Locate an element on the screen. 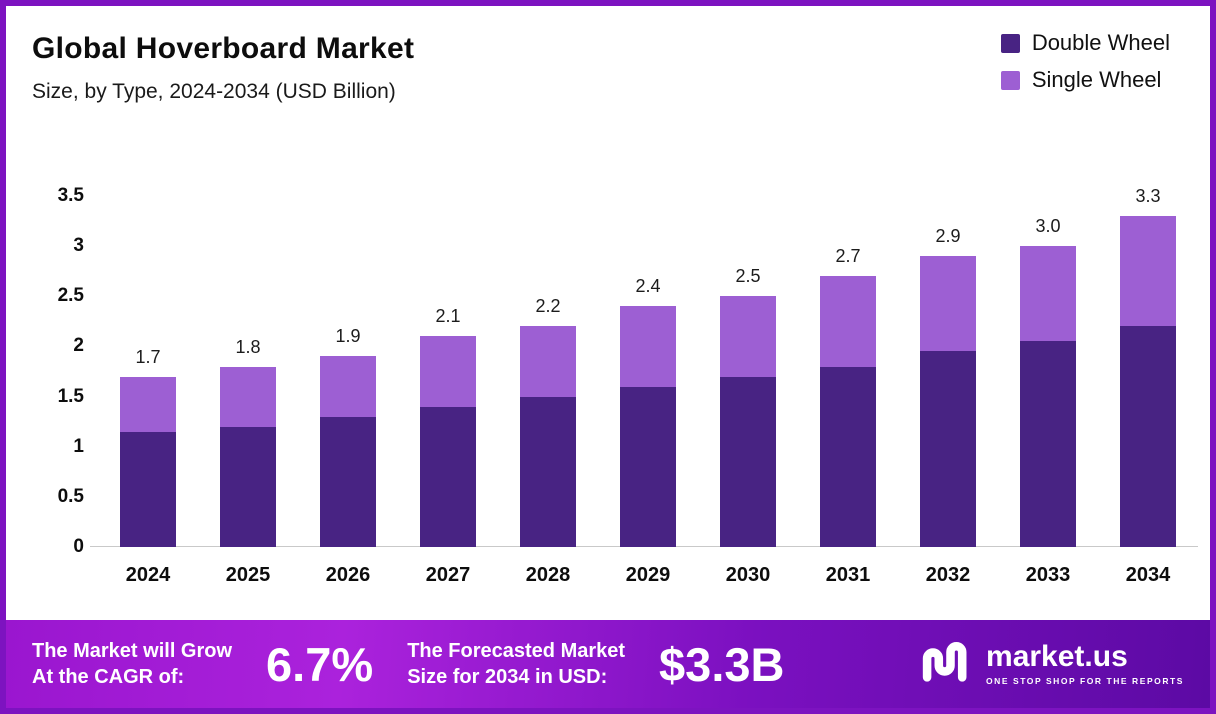 The width and height of the screenshot is (1216, 714). y-axis-tick: 1 is located at coordinates (78, 446).